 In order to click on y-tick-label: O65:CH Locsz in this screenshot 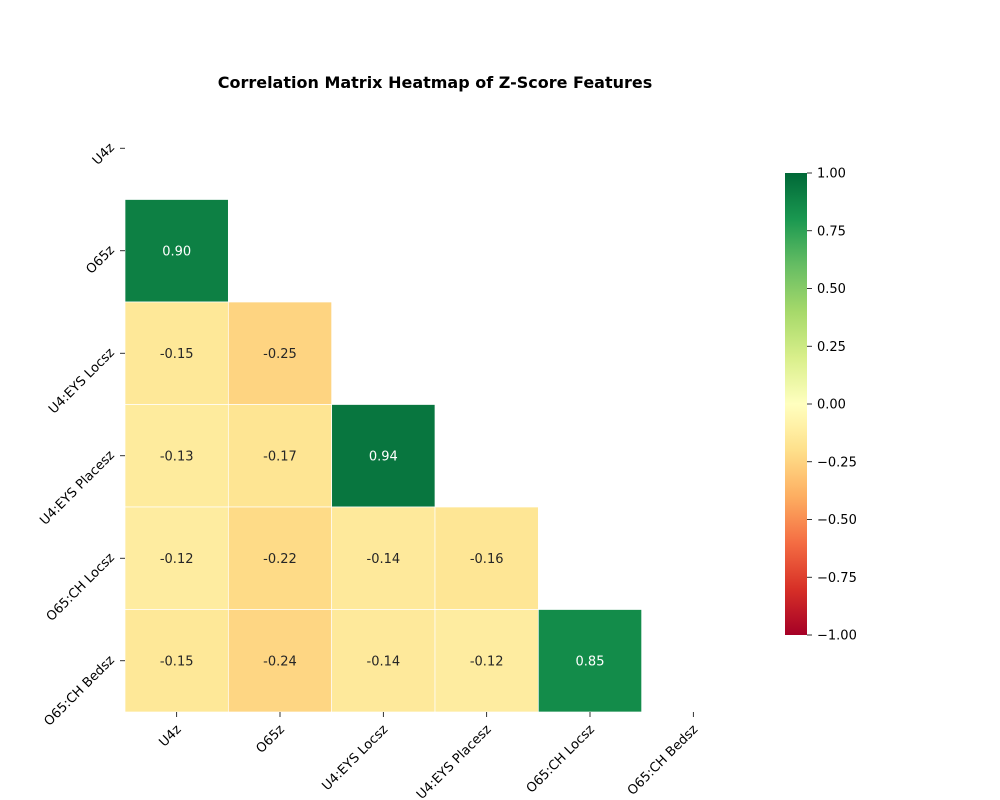, I will do `click(81, 587)`.